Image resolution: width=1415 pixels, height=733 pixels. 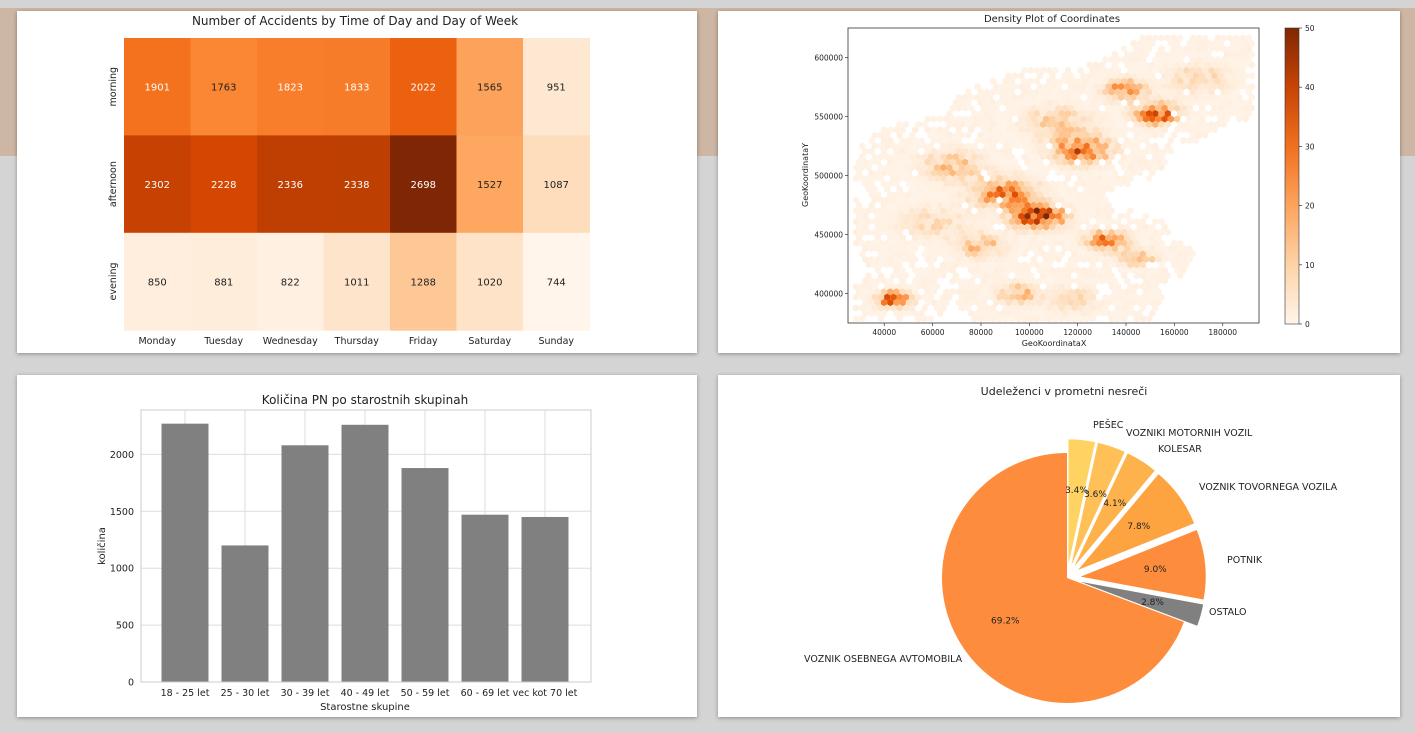 I want to click on heatmap-x-label: Tuesday, so click(x=223, y=341).